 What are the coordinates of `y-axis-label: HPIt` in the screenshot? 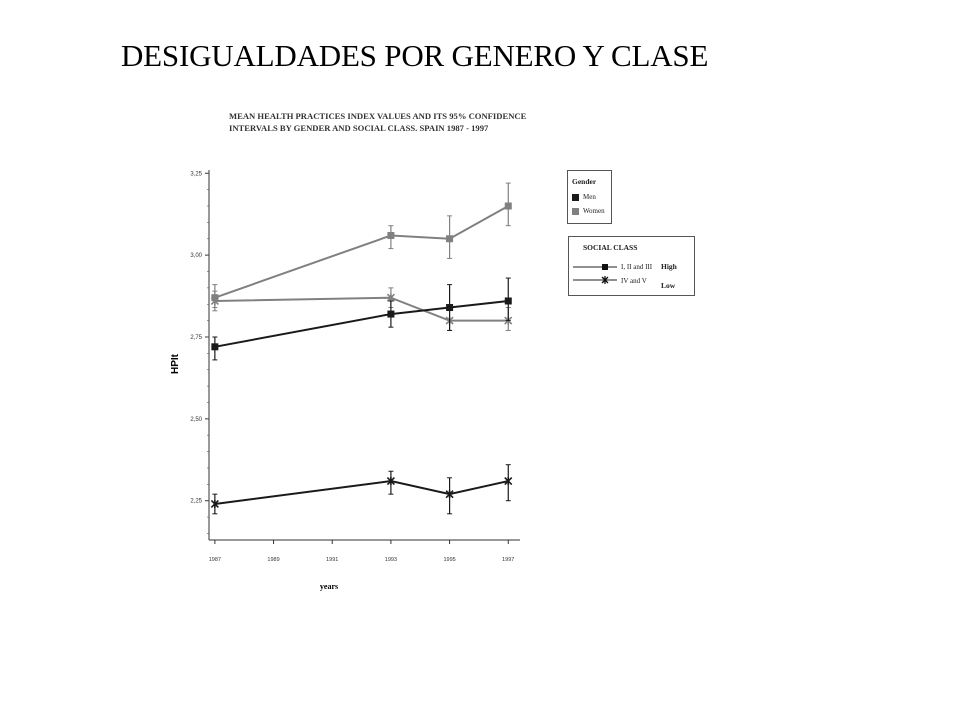 It's located at (175, 363).